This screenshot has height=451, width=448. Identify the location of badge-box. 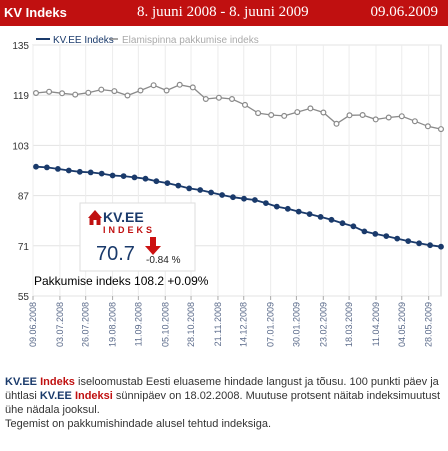
(137, 237).